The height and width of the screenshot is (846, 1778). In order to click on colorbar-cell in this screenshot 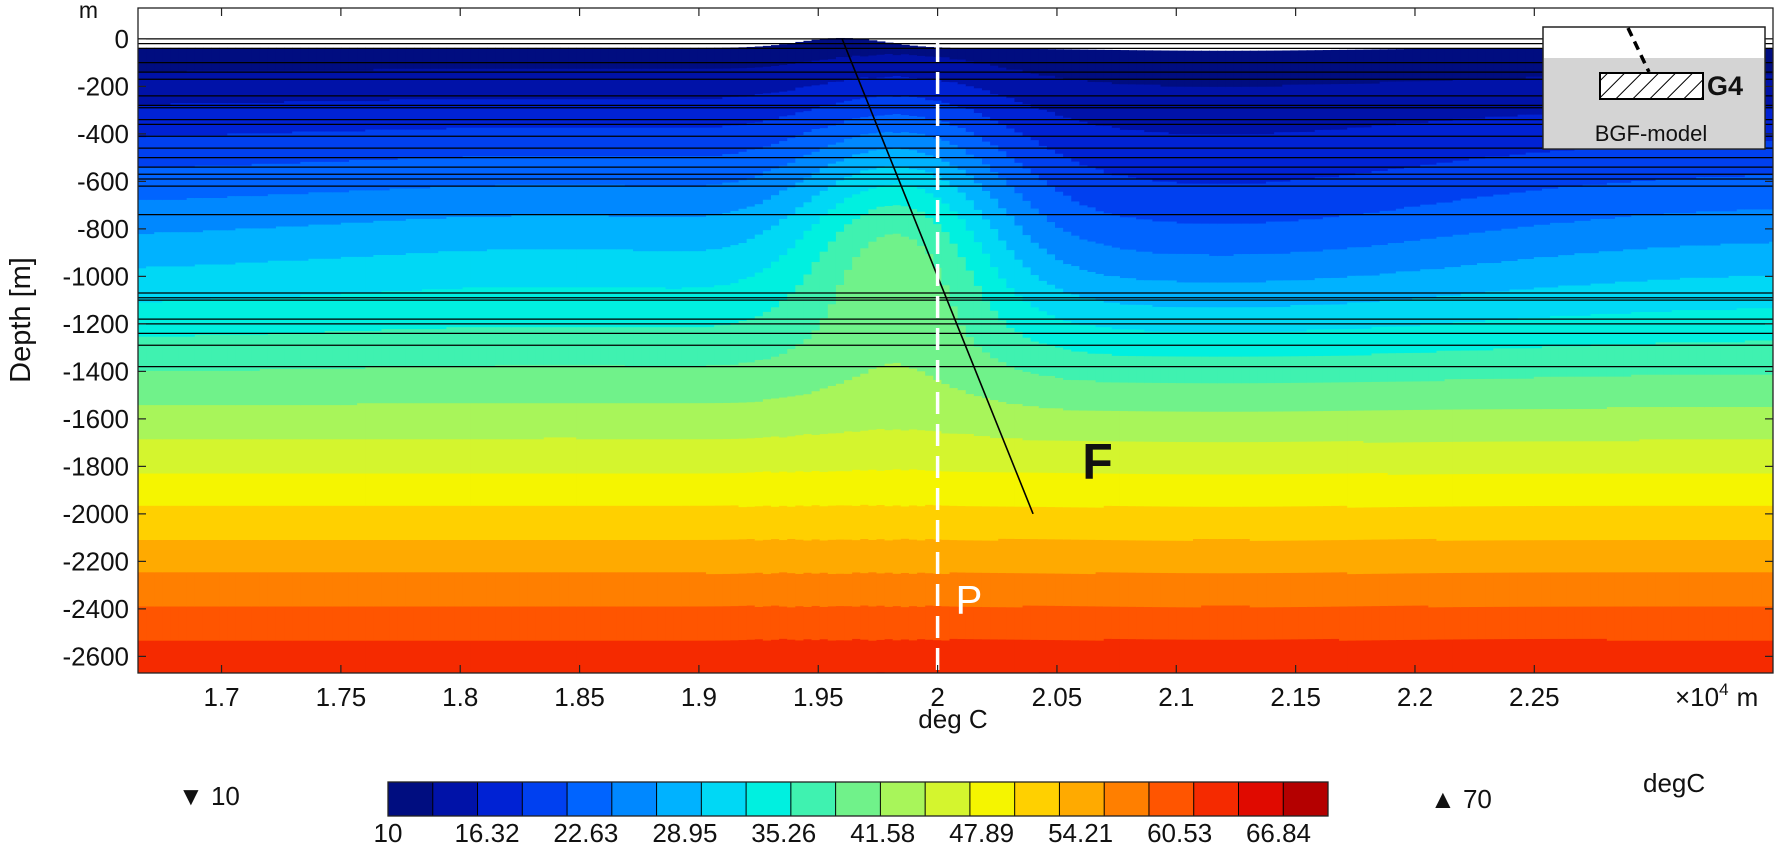, I will do `click(1306, 799)`.